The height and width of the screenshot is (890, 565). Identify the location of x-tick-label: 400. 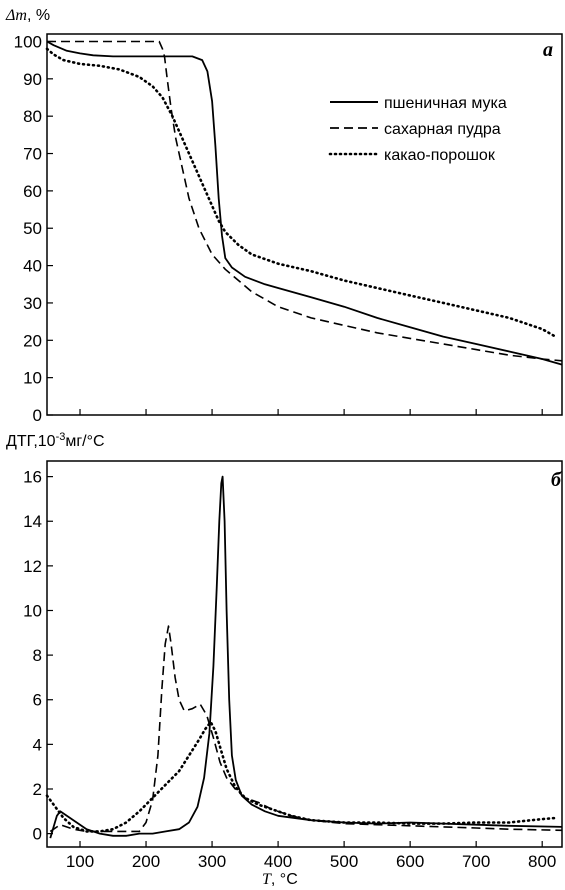
(278, 861).